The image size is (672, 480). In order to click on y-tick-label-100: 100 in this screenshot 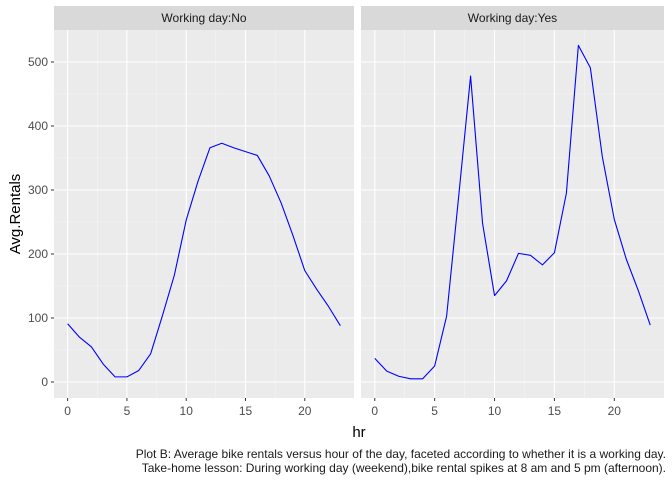, I will do `click(38, 318)`.